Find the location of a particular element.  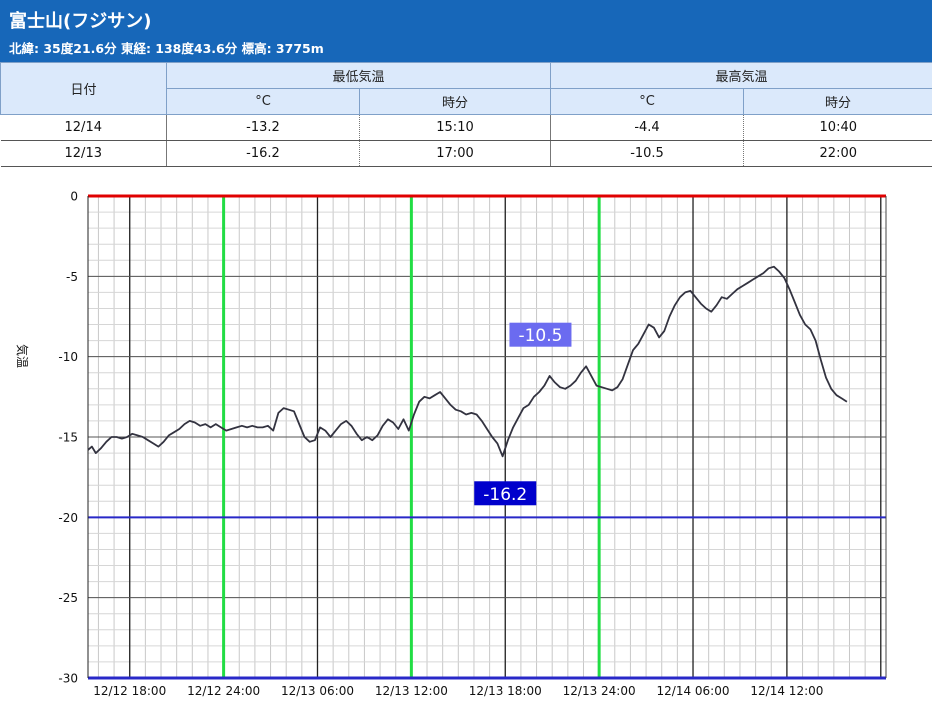

annotation-label: -10.5 is located at coordinates (540, 336).